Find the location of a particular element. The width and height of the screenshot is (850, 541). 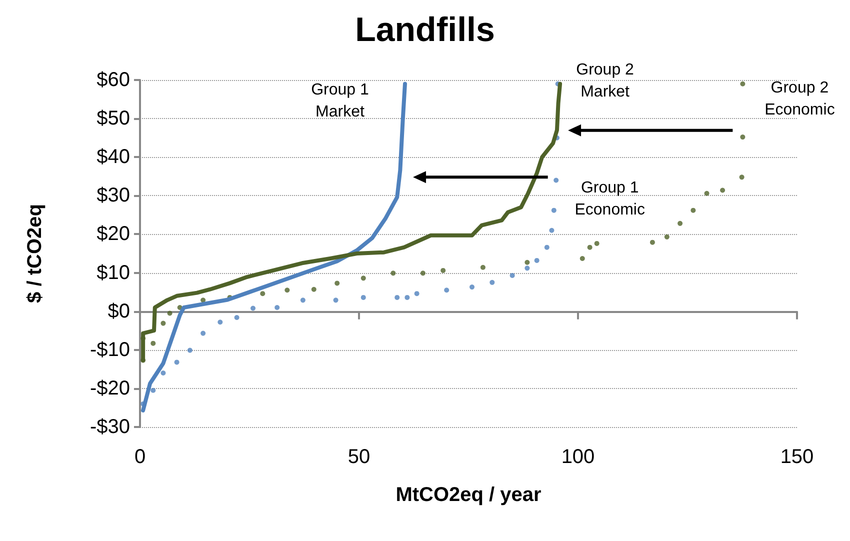

y-tick-label: $20 is located at coordinates (113, 234).